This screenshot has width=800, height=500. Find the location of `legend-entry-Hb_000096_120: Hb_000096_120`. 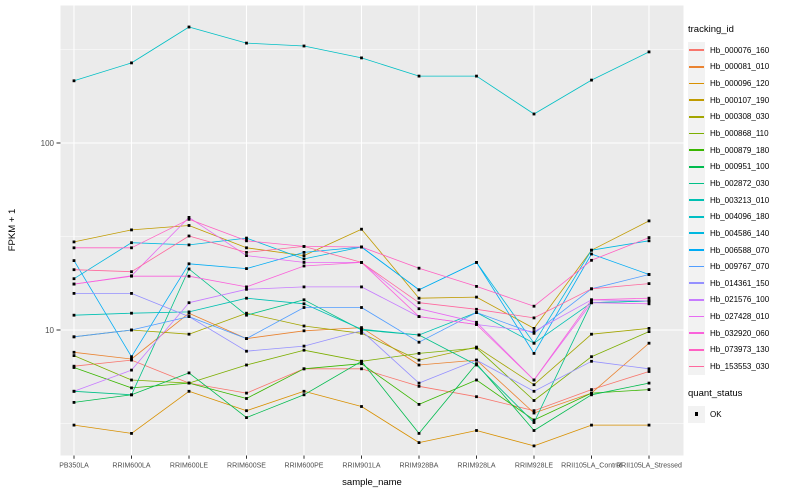

legend-entry-Hb_000096_120: Hb_000096_120 is located at coordinates (744, 84).